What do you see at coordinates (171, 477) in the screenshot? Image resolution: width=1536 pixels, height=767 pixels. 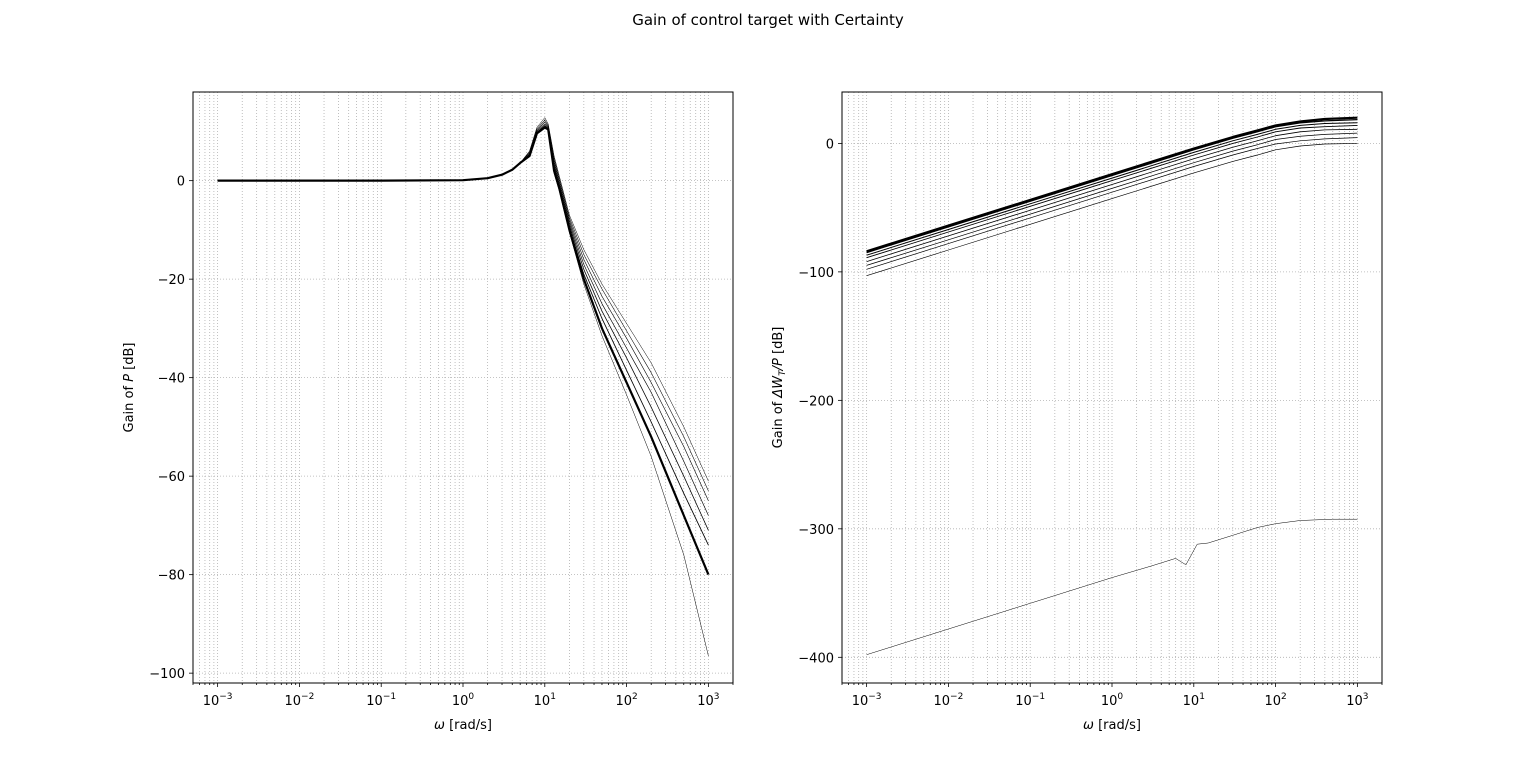 I see `y-tick-label: −60` at bounding box center [171, 477].